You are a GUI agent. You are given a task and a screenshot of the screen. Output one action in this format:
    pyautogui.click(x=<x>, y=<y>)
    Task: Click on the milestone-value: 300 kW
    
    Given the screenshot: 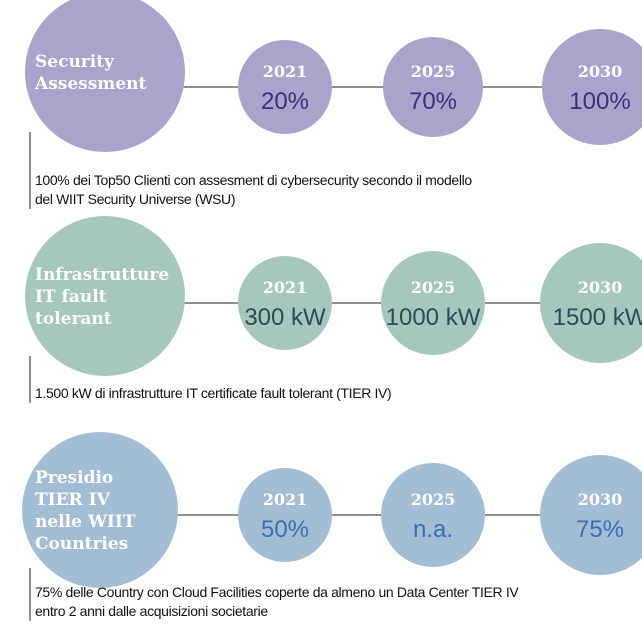 What is the action you would take?
    pyautogui.click(x=285, y=317)
    